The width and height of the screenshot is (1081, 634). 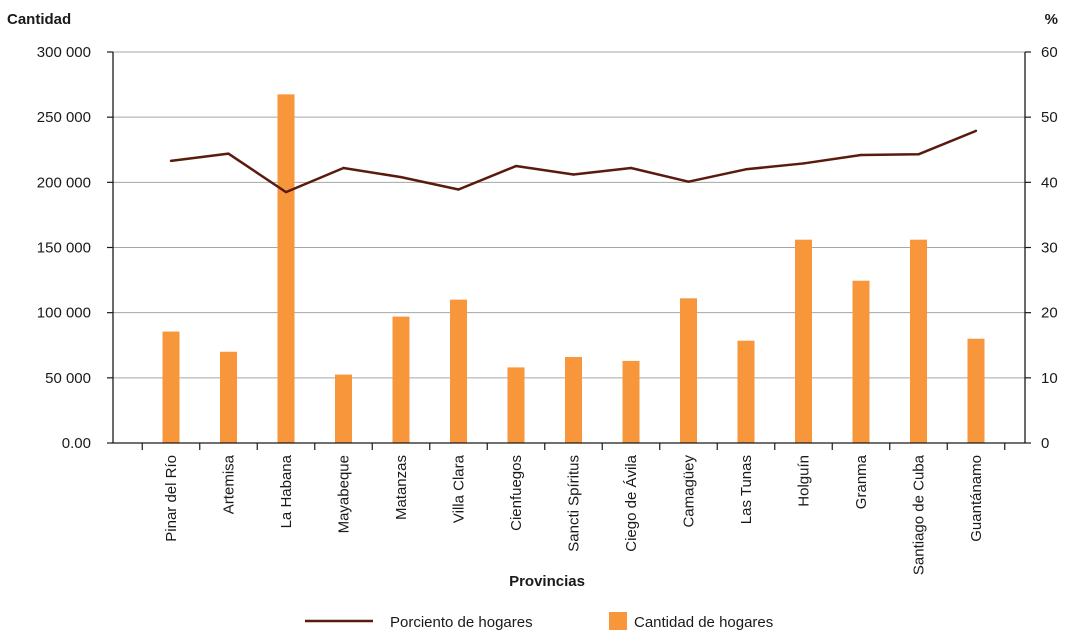 What do you see at coordinates (547, 581) in the screenshot?
I see `x-axis-title: Provincias` at bounding box center [547, 581].